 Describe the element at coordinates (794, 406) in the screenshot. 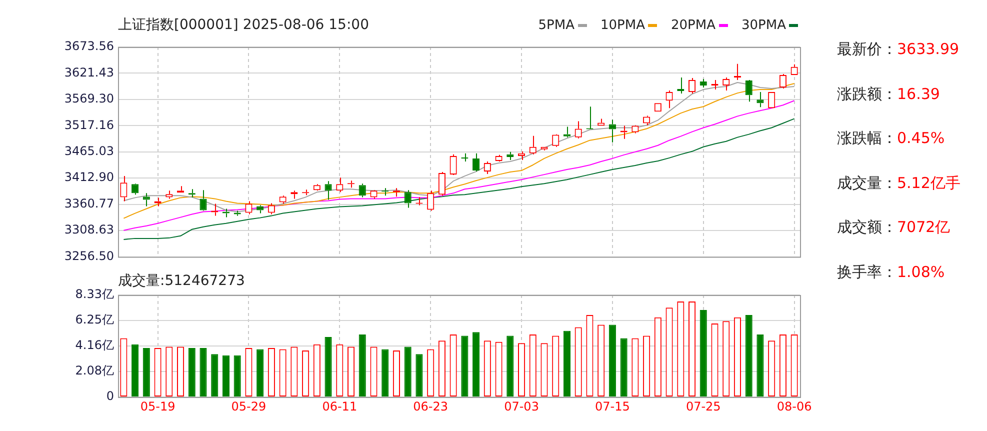

I see `x-tick-label: 08-06` at that location.